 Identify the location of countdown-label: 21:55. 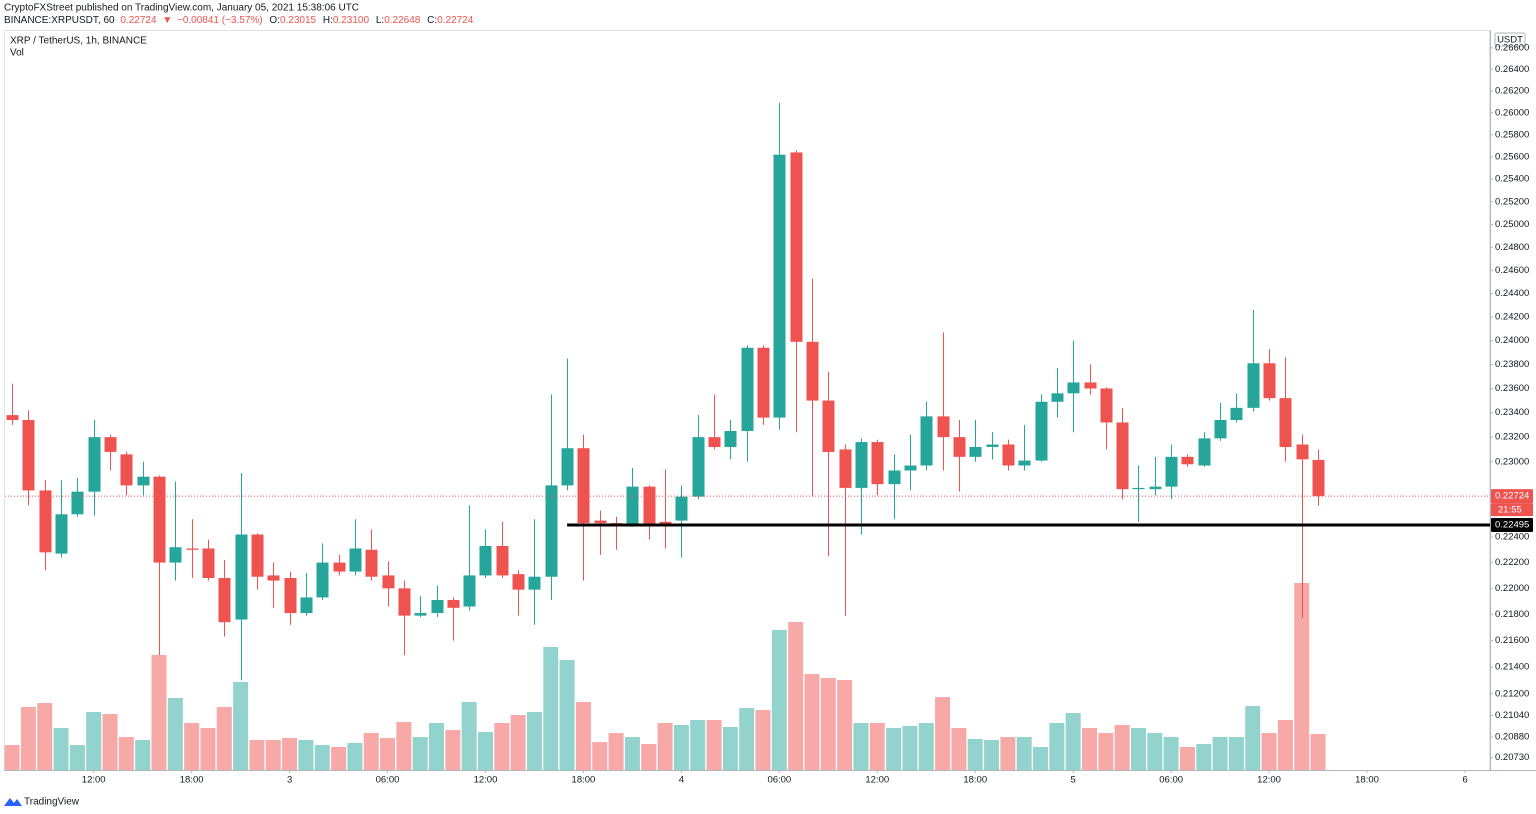
(1510, 510).